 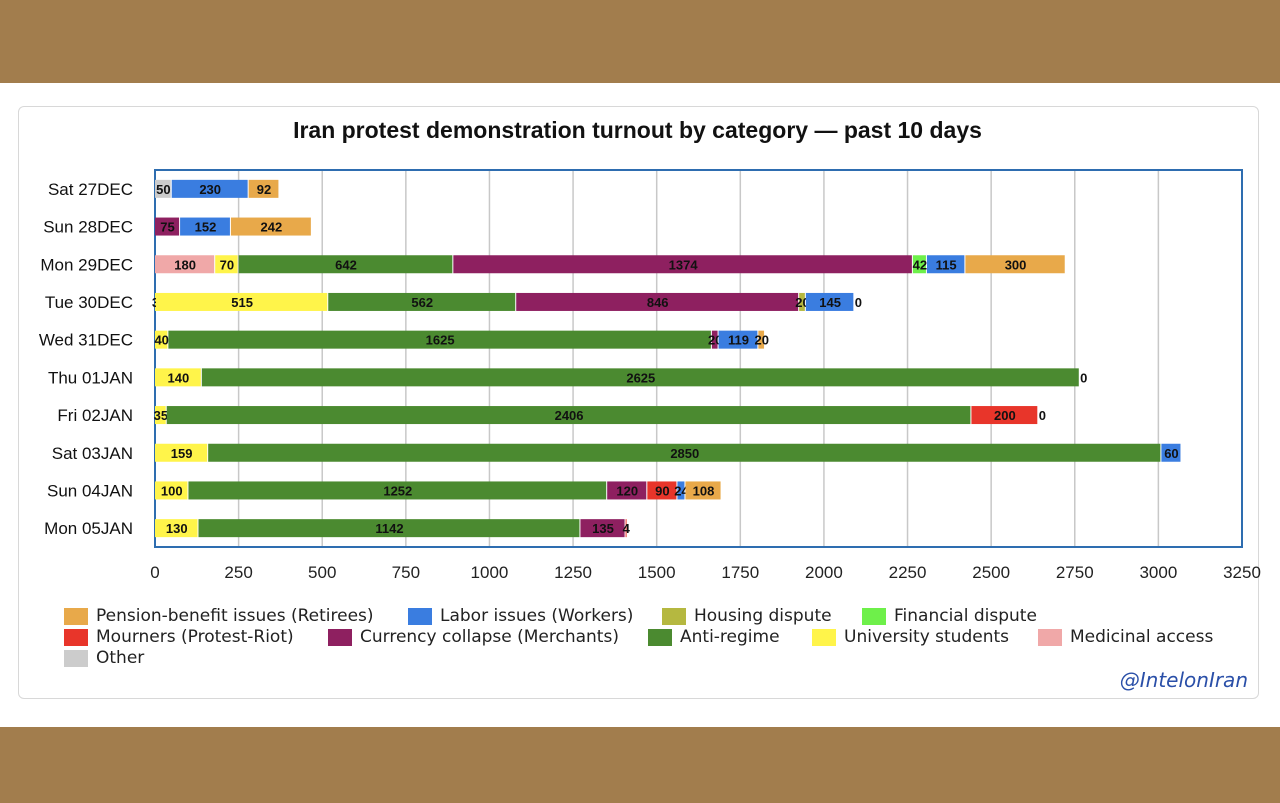 What do you see at coordinates (704, 490) in the screenshot?
I see `data-label: 108` at bounding box center [704, 490].